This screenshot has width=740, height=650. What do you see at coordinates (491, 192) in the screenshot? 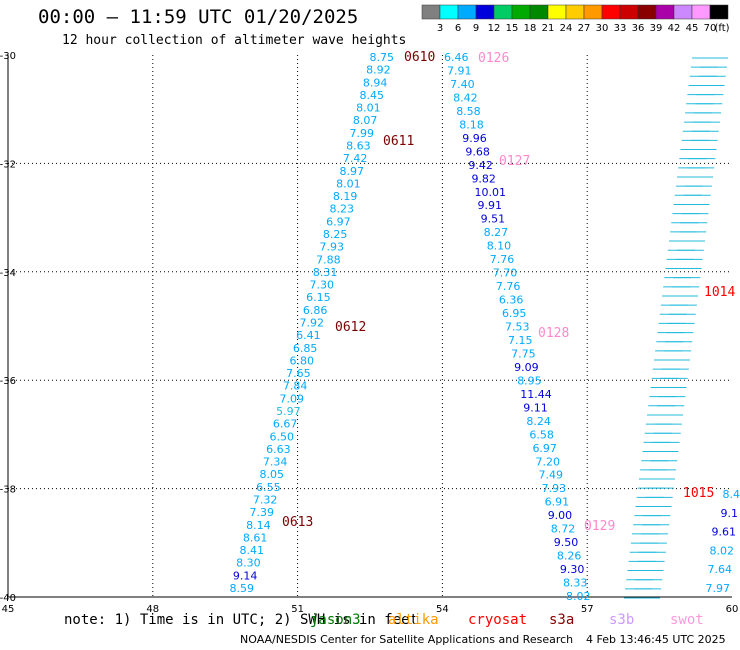
I see `track-value-label: 10.01` at bounding box center [491, 192].